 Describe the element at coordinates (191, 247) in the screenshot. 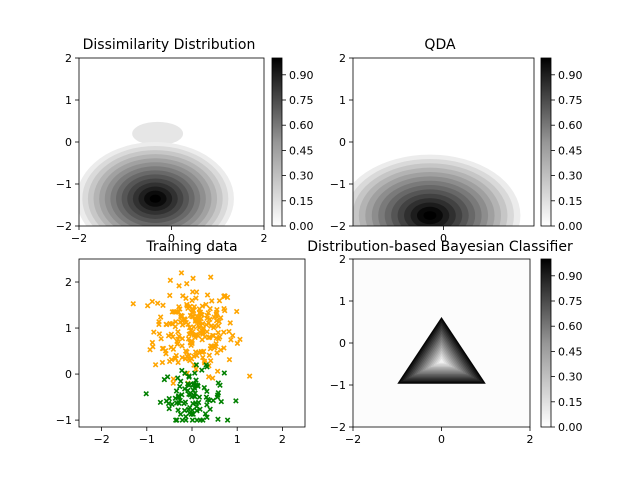

I see `panel-title: Training data` at that location.